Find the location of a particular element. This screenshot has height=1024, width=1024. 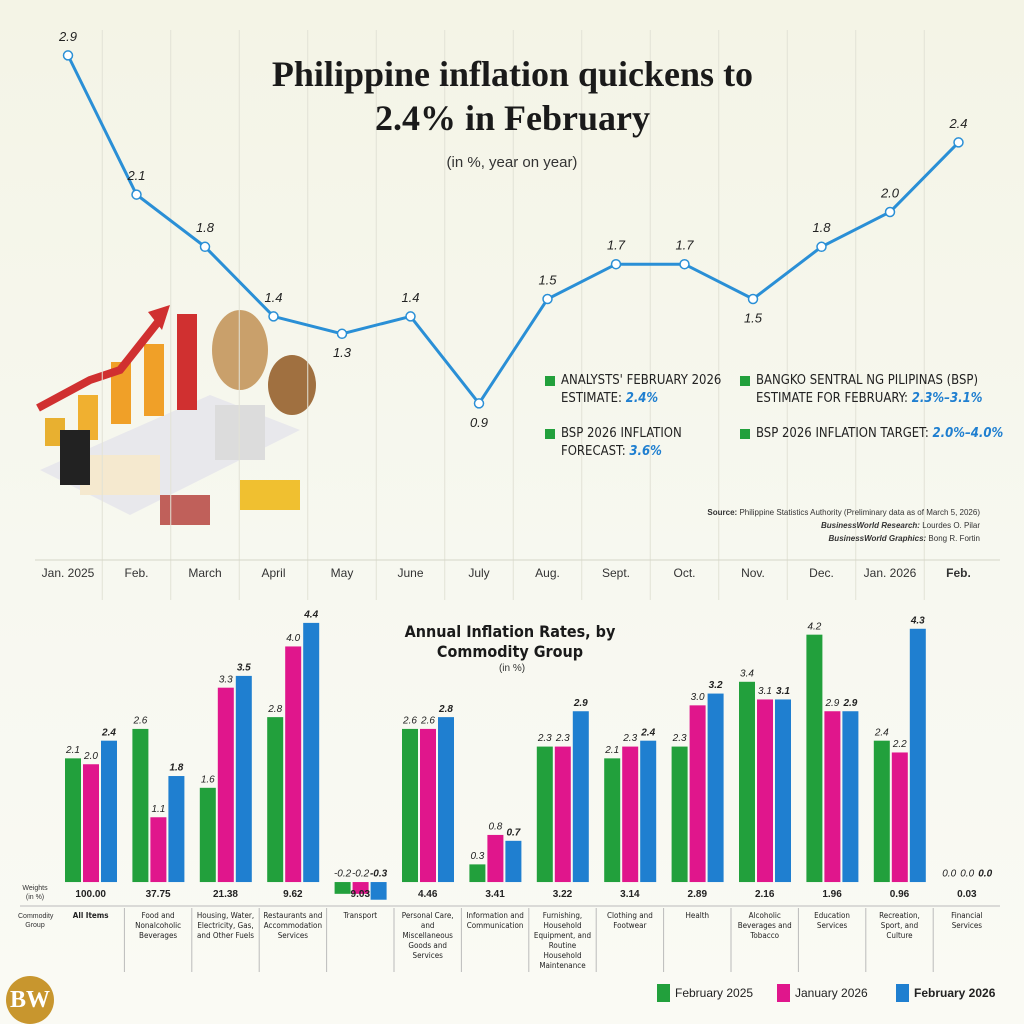

note: BSP 2026 INFLATION TARGET: 2.0%–4.0% is located at coordinates (873, 434).